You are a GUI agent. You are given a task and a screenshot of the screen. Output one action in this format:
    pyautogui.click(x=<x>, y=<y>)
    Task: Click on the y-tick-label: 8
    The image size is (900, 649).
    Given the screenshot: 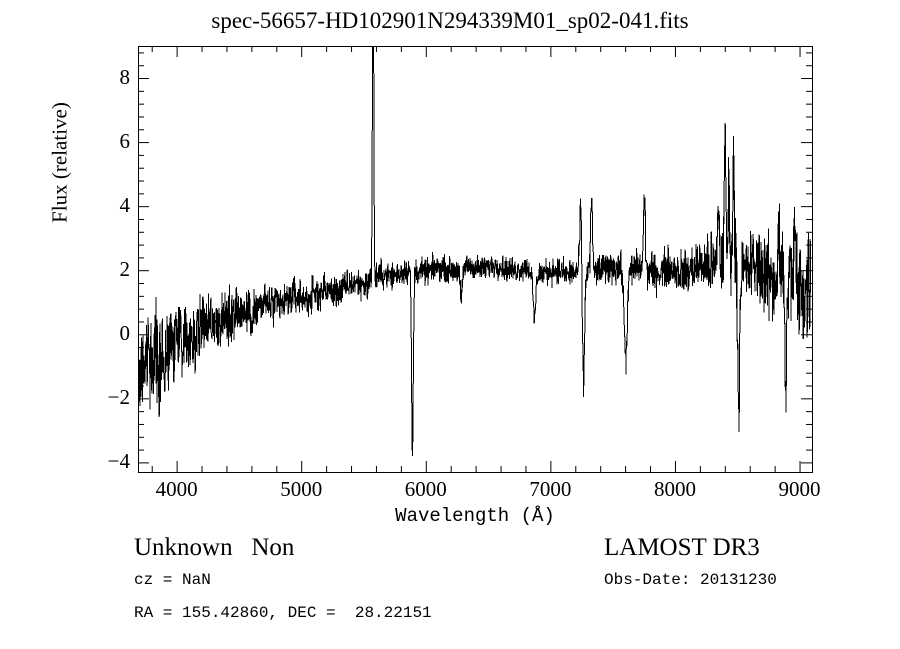 What is the action you would take?
    pyautogui.click(x=125, y=77)
    